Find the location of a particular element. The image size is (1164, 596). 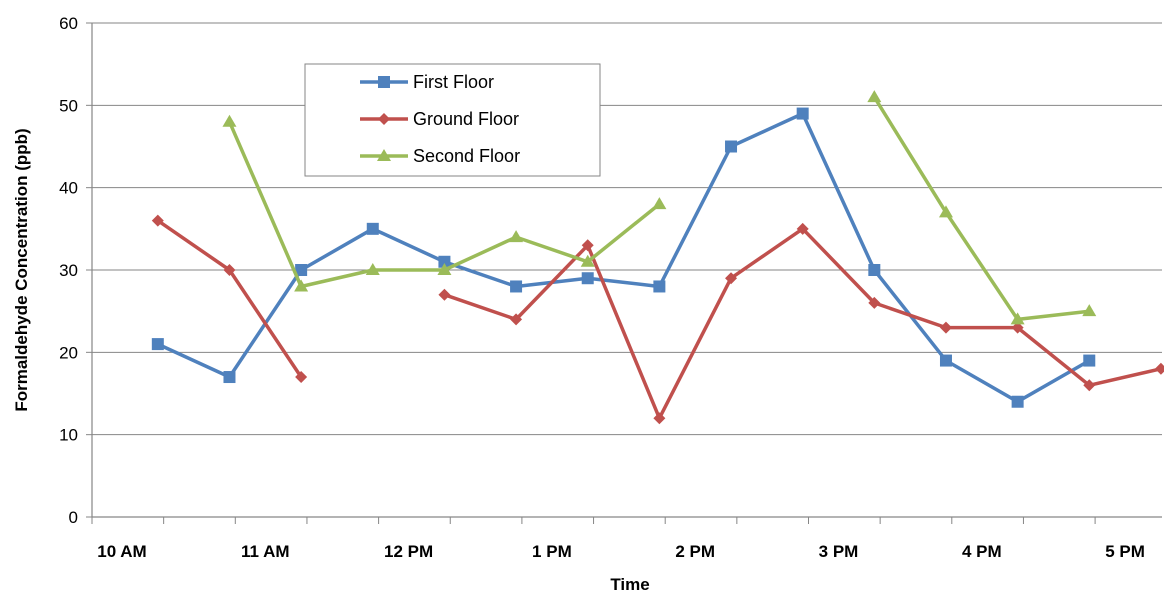

legend-entry: First Floor is located at coordinates (427, 82).